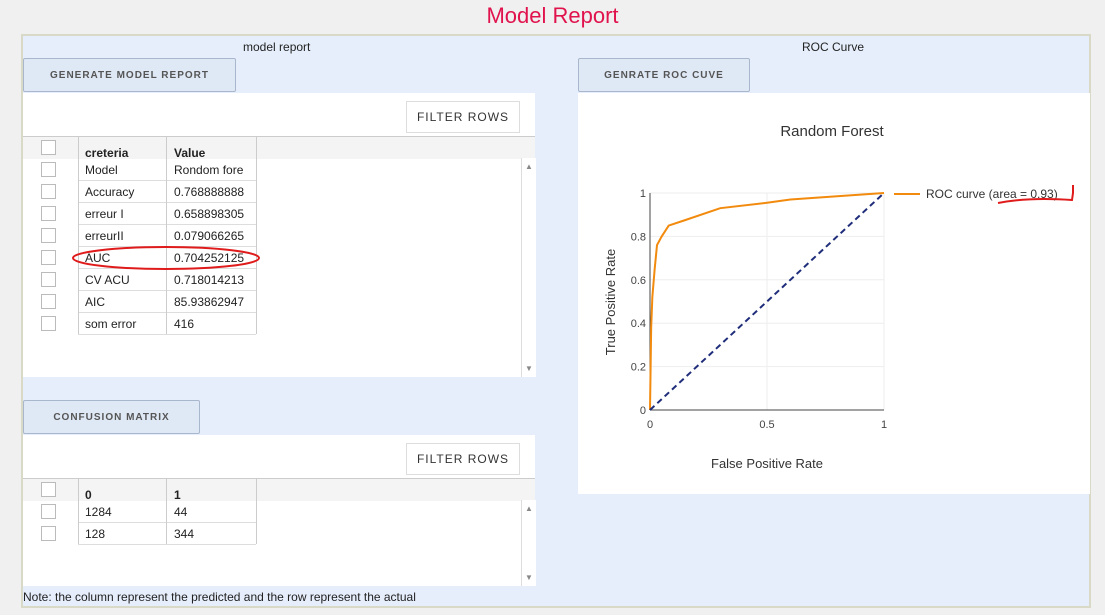  Describe the element at coordinates (104, 236) in the screenshot. I see `table-cell-criteria: erreurII` at that location.